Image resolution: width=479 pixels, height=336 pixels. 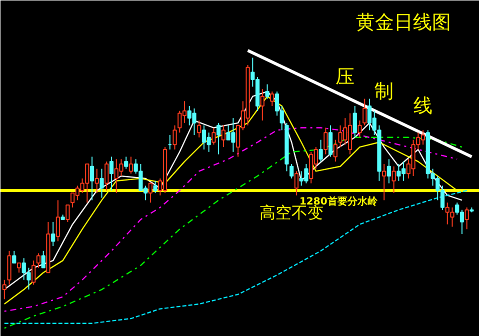 What do you see at coordinates (384, 92) in the screenshot?
I see `annotation: 压制线` at bounding box center [384, 92].